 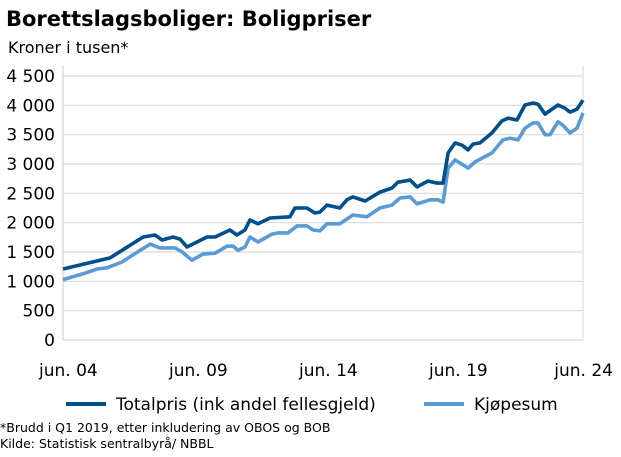 What do you see at coordinates (107, 443) in the screenshot?
I see `footnote-source: Kilde: Statistisk sentralbyrå/ NBBL` at bounding box center [107, 443].